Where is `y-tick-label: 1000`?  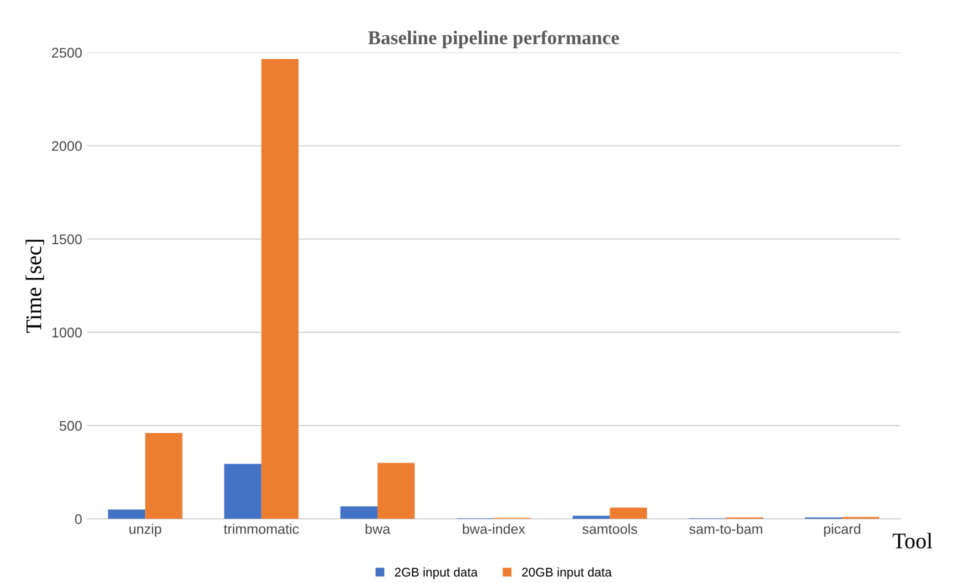 y-tick-label: 1000 is located at coordinates (67, 333).